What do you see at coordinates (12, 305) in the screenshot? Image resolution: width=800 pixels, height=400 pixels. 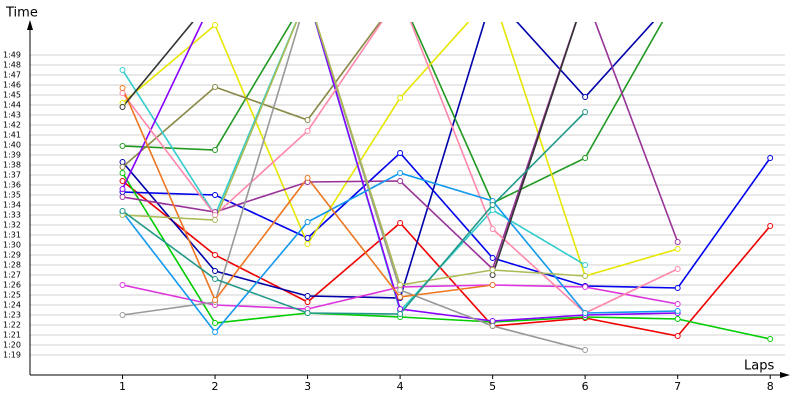 I see `y-tick-label: 1:24` at bounding box center [12, 305].